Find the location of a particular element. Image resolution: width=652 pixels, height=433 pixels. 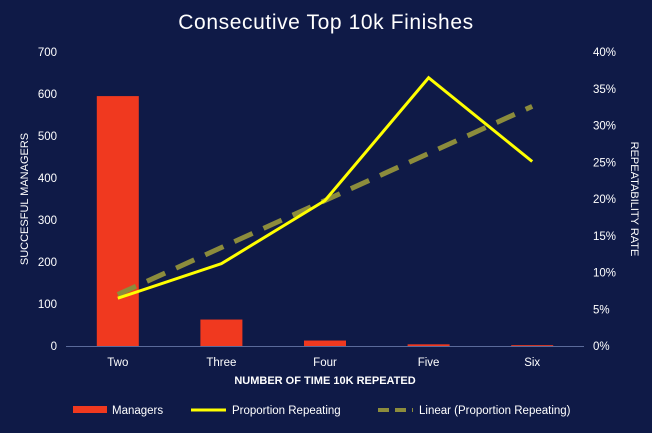

y2-tick-label: 20% is located at coordinates (604, 200).